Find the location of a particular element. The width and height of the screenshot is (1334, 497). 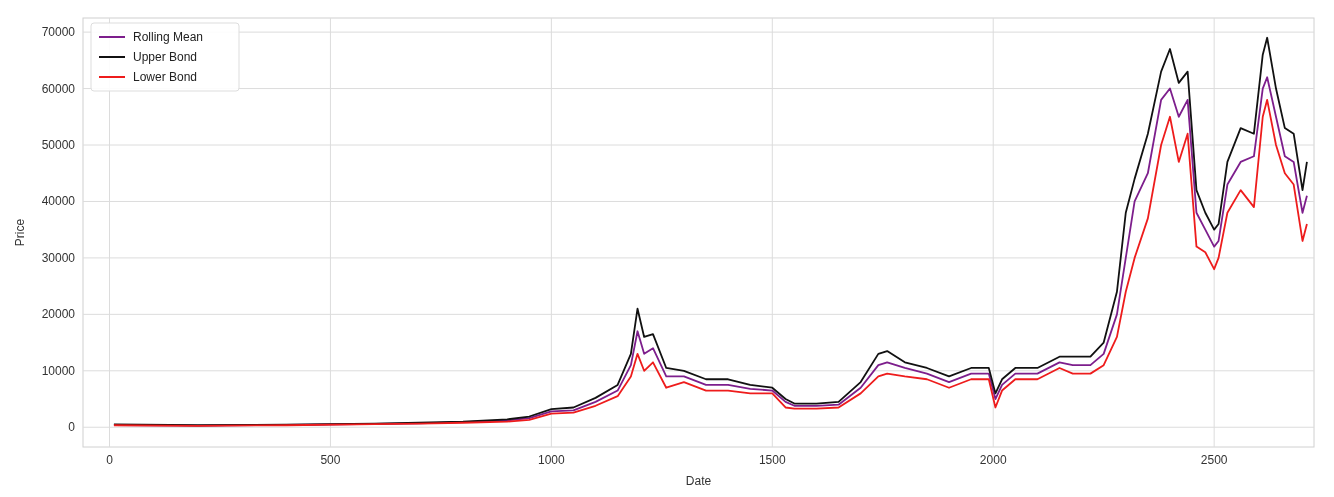

y-tick-label: 20000 is located at coordinates (58, 314).